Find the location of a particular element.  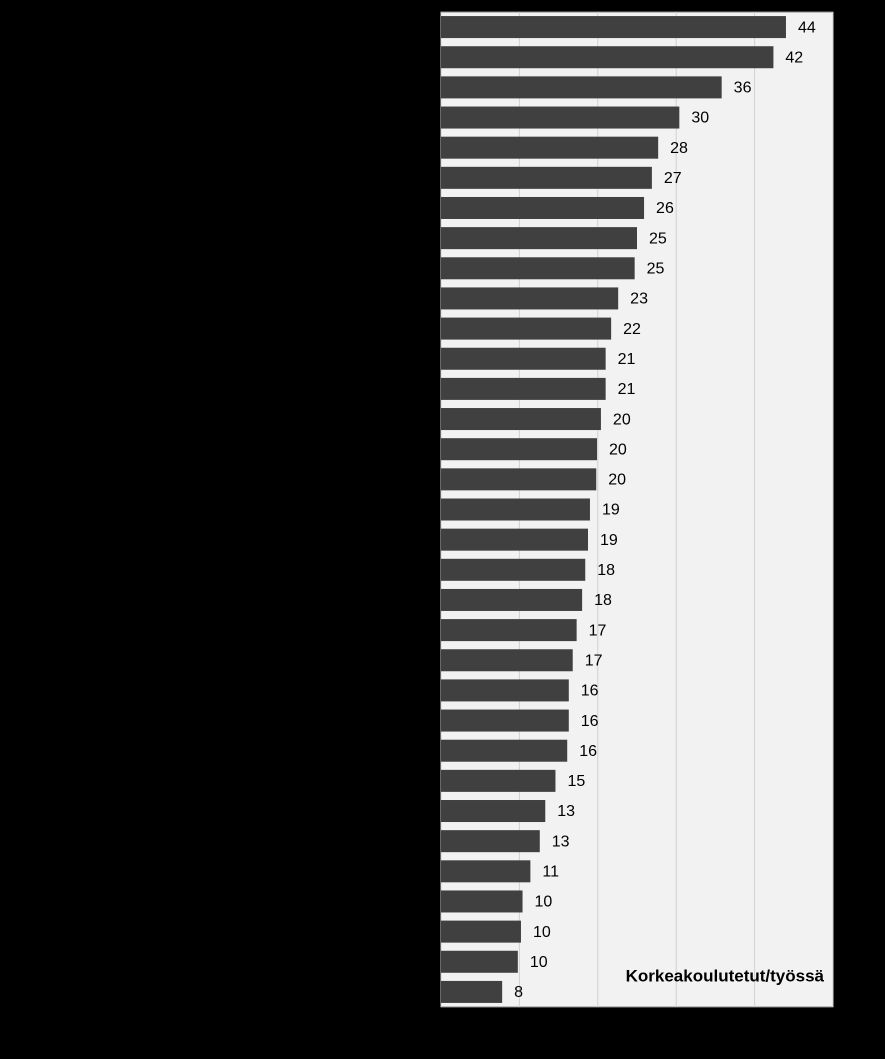

data-label: 30 is located at coordinates (700, 118).